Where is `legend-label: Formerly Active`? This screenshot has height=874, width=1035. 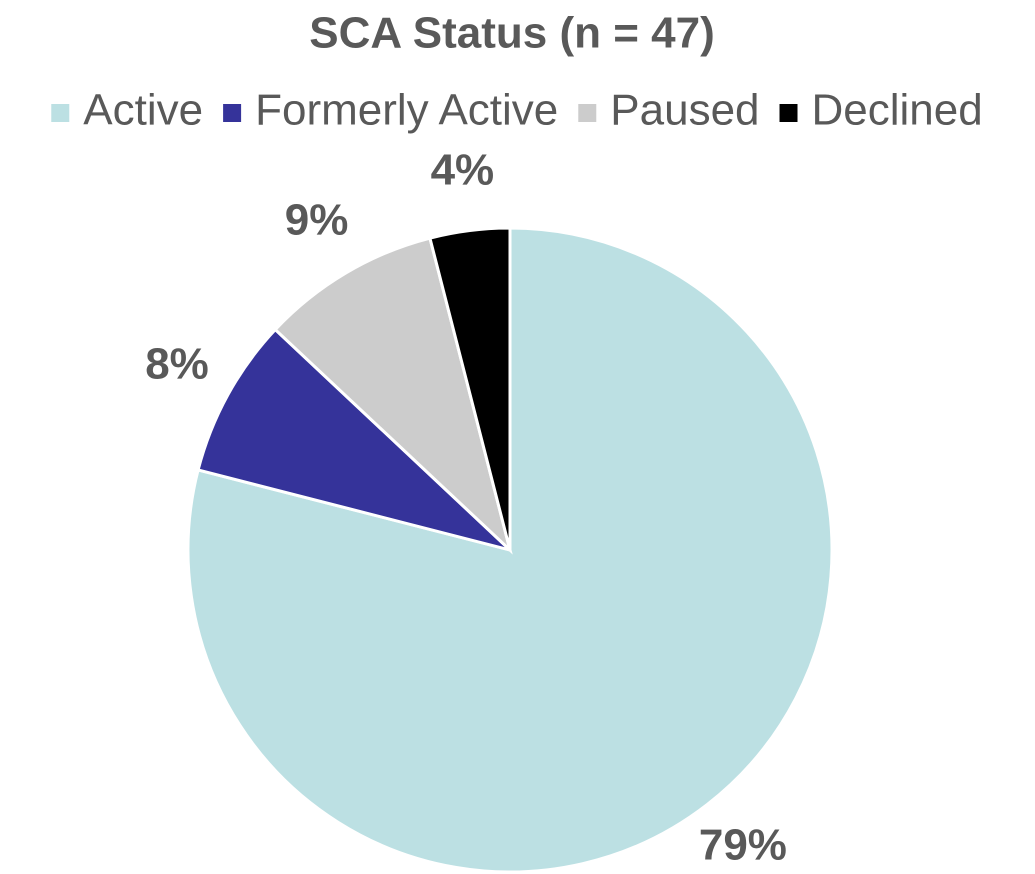
legend-label: Formerly Active is located at coordinates (406, 110).